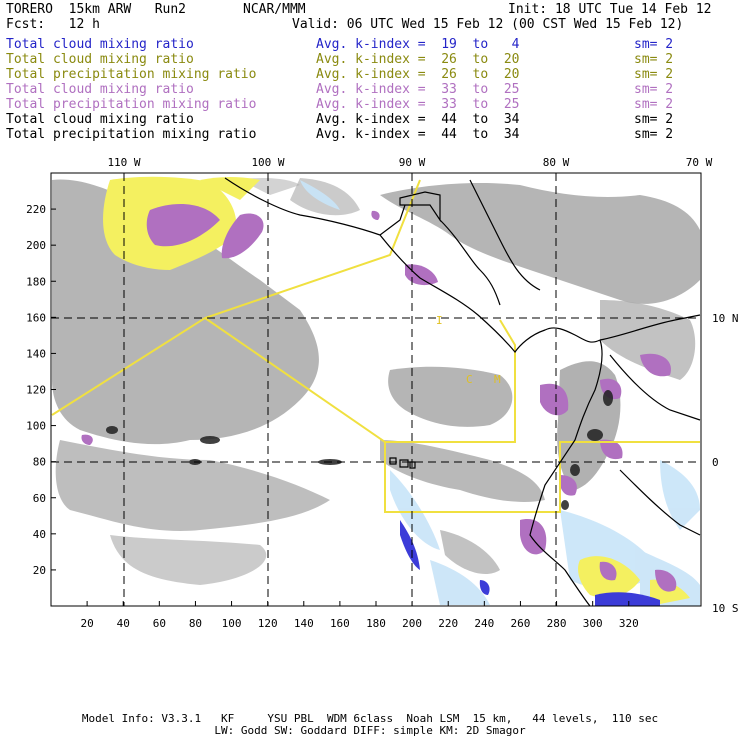  I want to click on latitude-label: 10 S, so click(725, 608).